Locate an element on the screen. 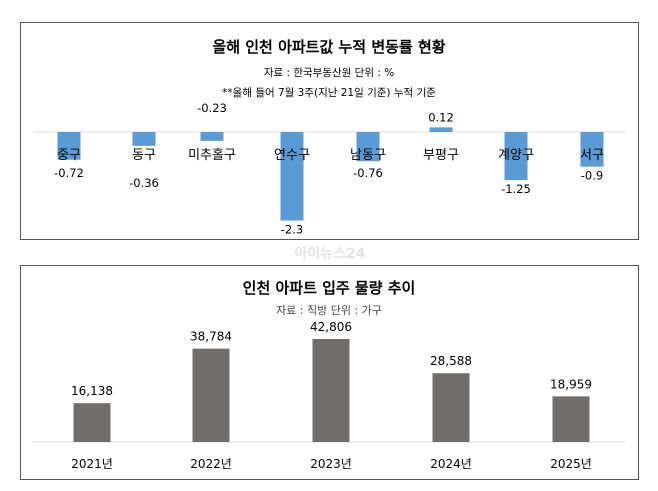 The height and width of the screenshot is (491, 658). value-label: -0.72 is located at coordinates (69, 173).